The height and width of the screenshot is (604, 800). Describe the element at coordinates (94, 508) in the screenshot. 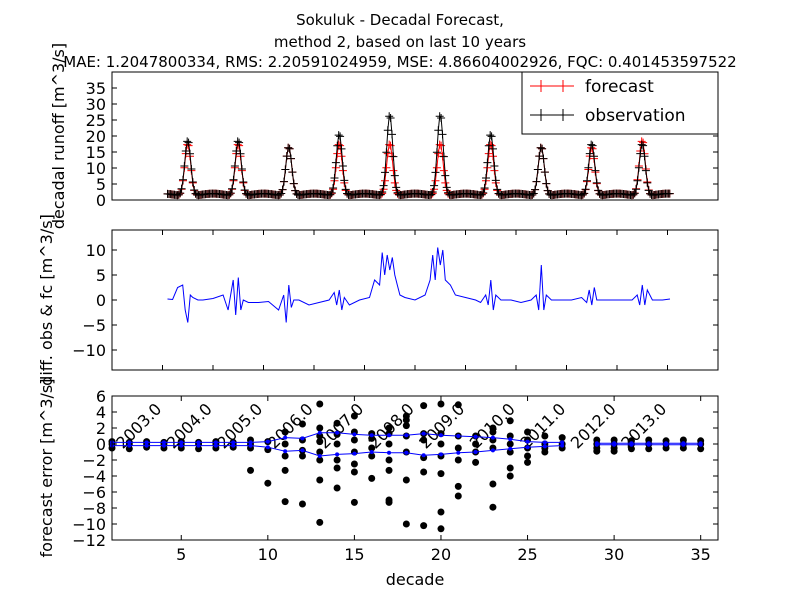

I see `error-ytick-label: −8` at that location.